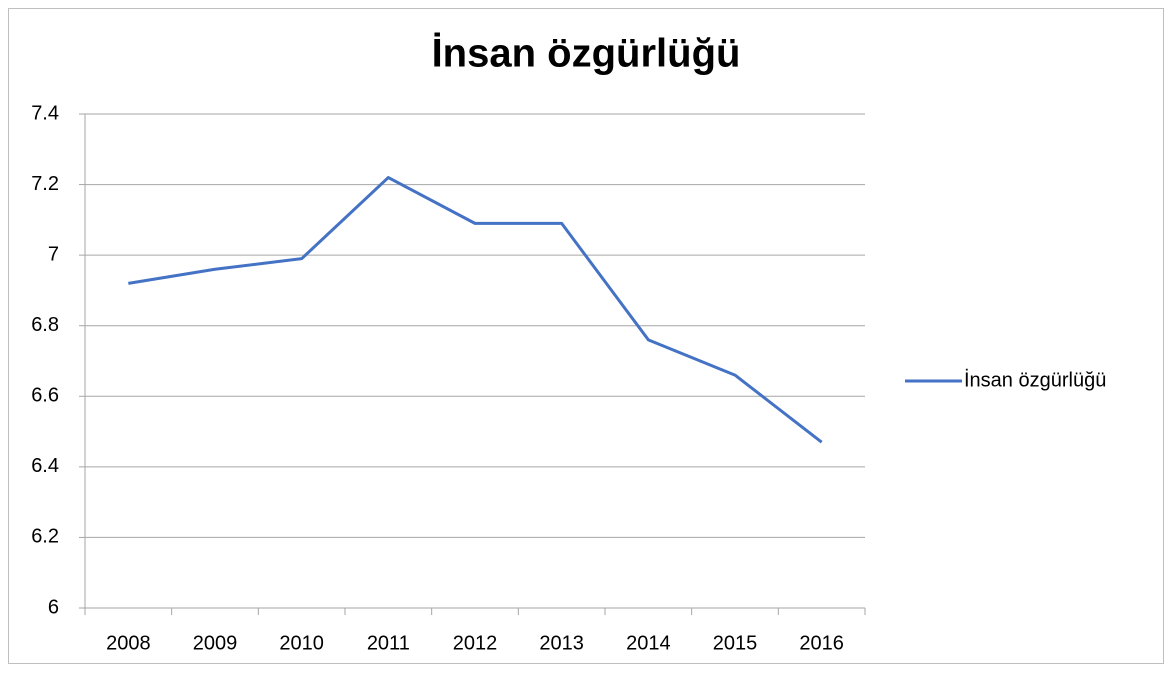 Image resolution: width=1173 pixels, height=675 pixels. What do you see at coordinates (45, 396) in the screenshot?
I see `y-tick-label: 6.6` at bounding box center [45, 396].